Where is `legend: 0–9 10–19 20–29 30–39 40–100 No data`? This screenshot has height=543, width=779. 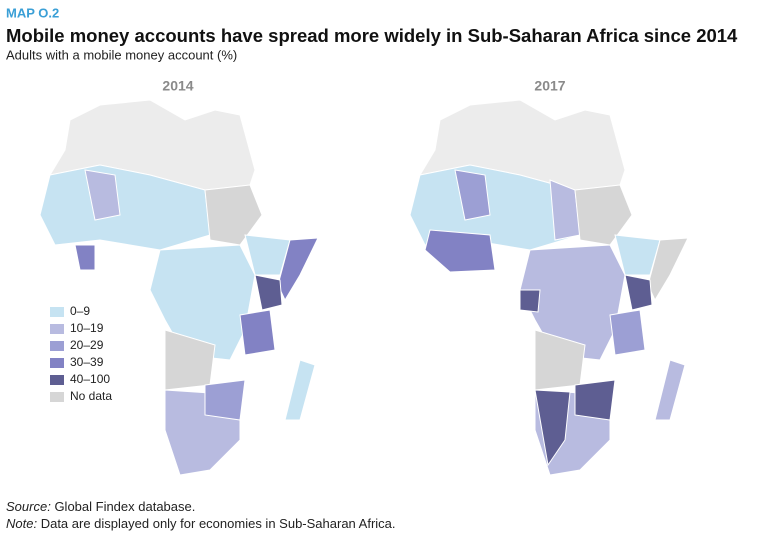 legend: 0–9 10–19 20–29 30–39 40–100 No data is located at coordinates (81, 353).